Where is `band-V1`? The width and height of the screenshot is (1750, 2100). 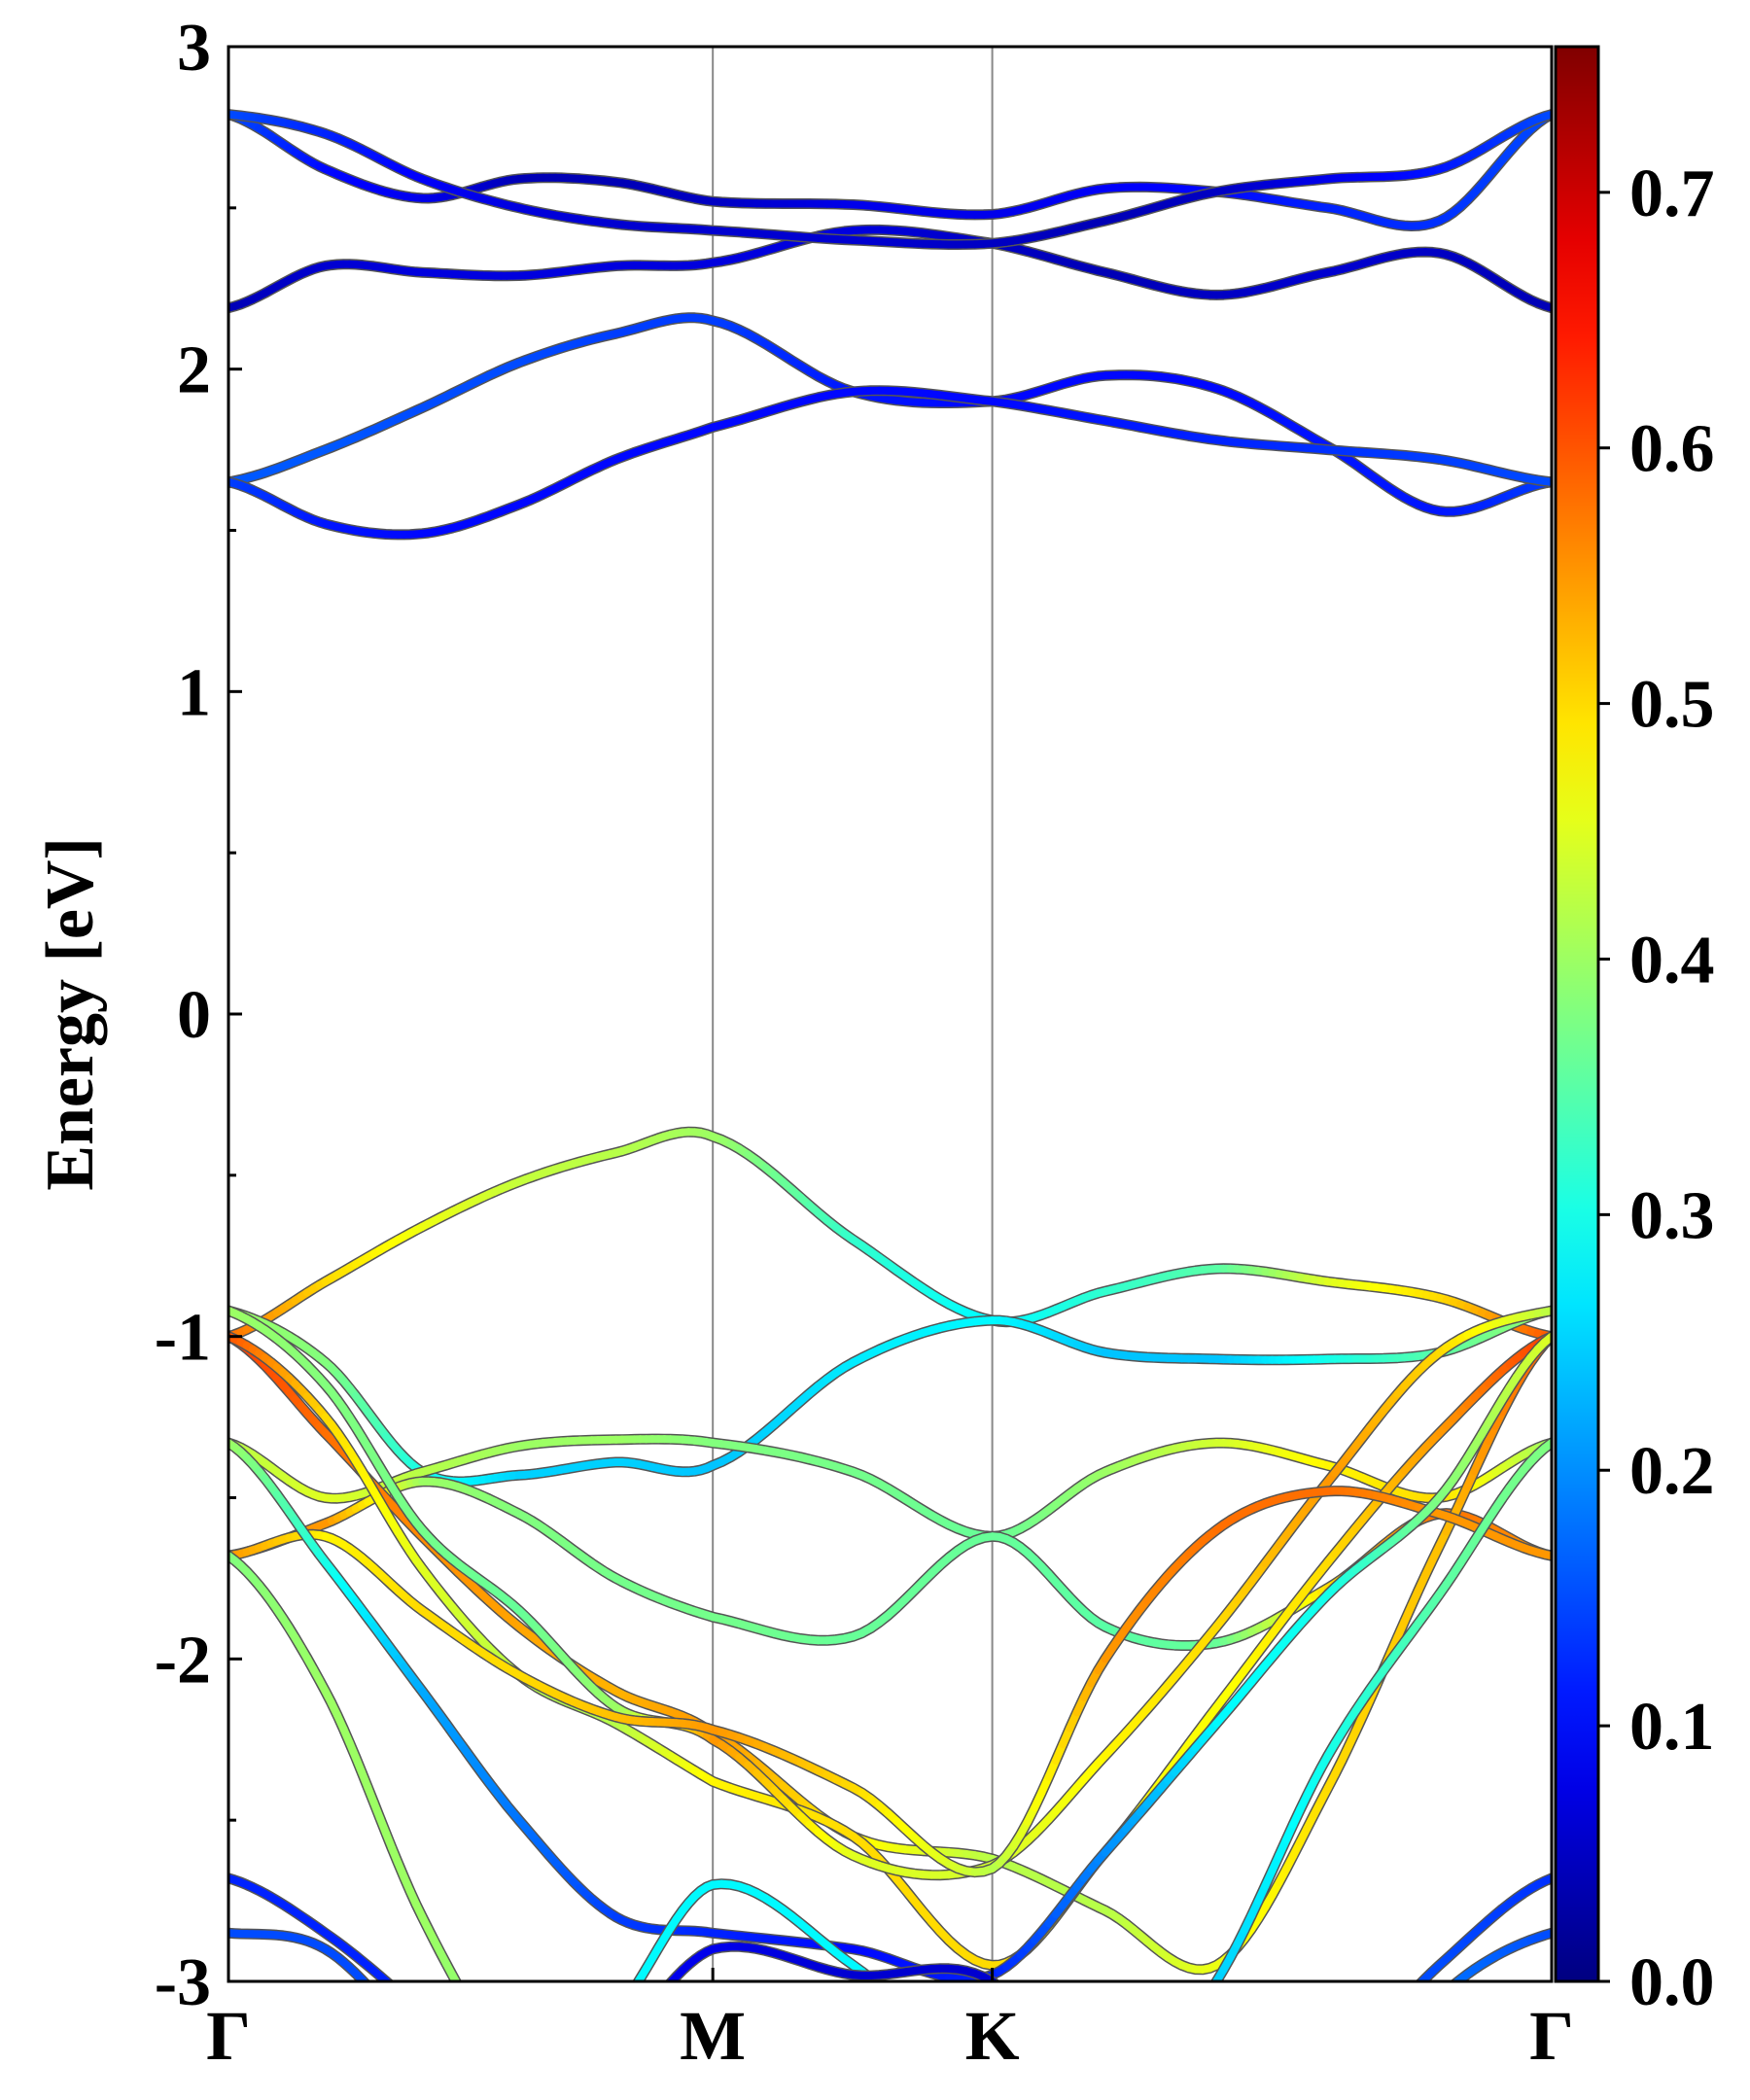
band-V1 is located at coordinates (890, 1234).